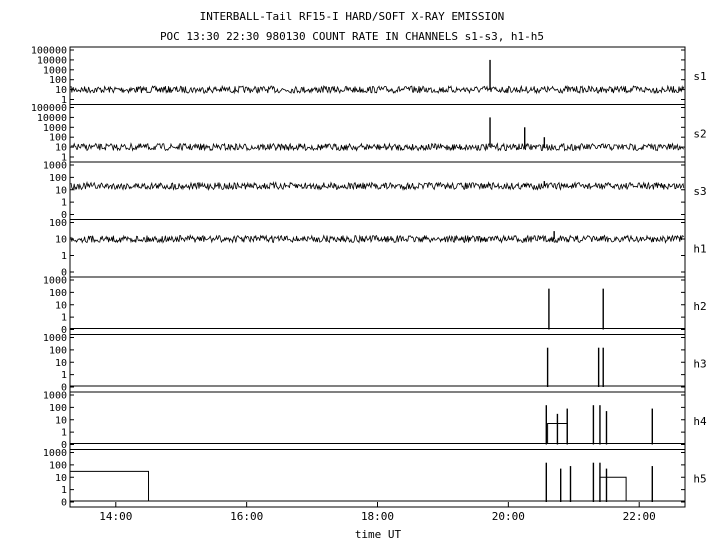 The width and height of the screenshot is (720, 550). I want to click on panel-name: s3, so click(699, 191).